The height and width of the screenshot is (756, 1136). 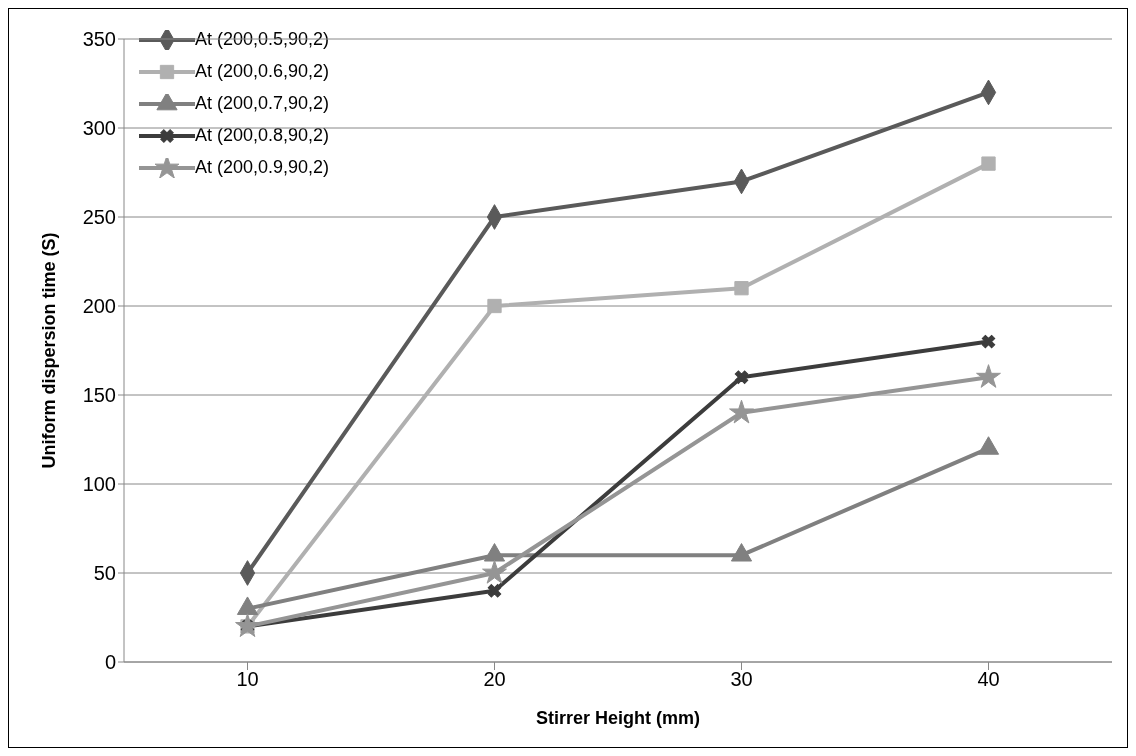 What do you see at coordinates (99, 395) in the screenshot?
I see `y-tick-label: 150` at bounding box center [99, 395].